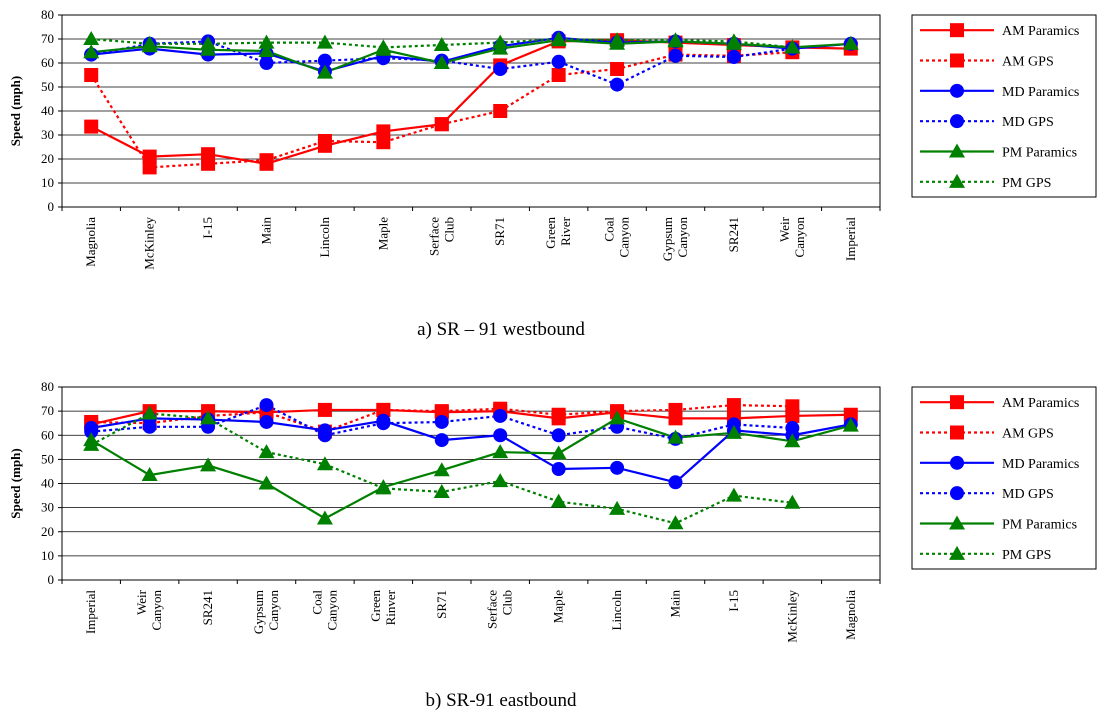 The height and width of the screenshot is (717, 1101). What do you see at coordinates (558, 606) in the screenshot?
I see `x-tick-label: Maple` at bounding box center [558, 606].